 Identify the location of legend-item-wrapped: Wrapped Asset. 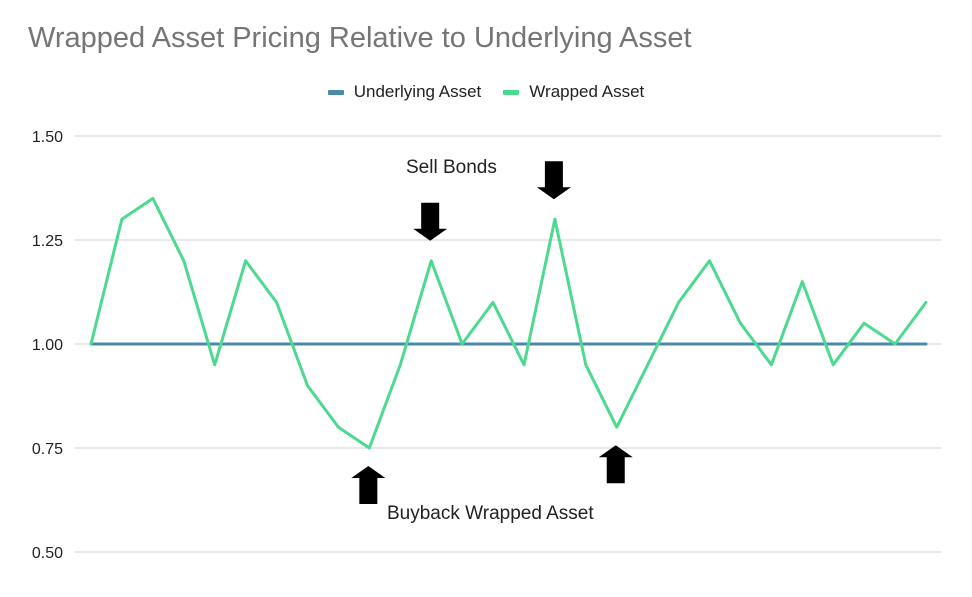
(573, 92).